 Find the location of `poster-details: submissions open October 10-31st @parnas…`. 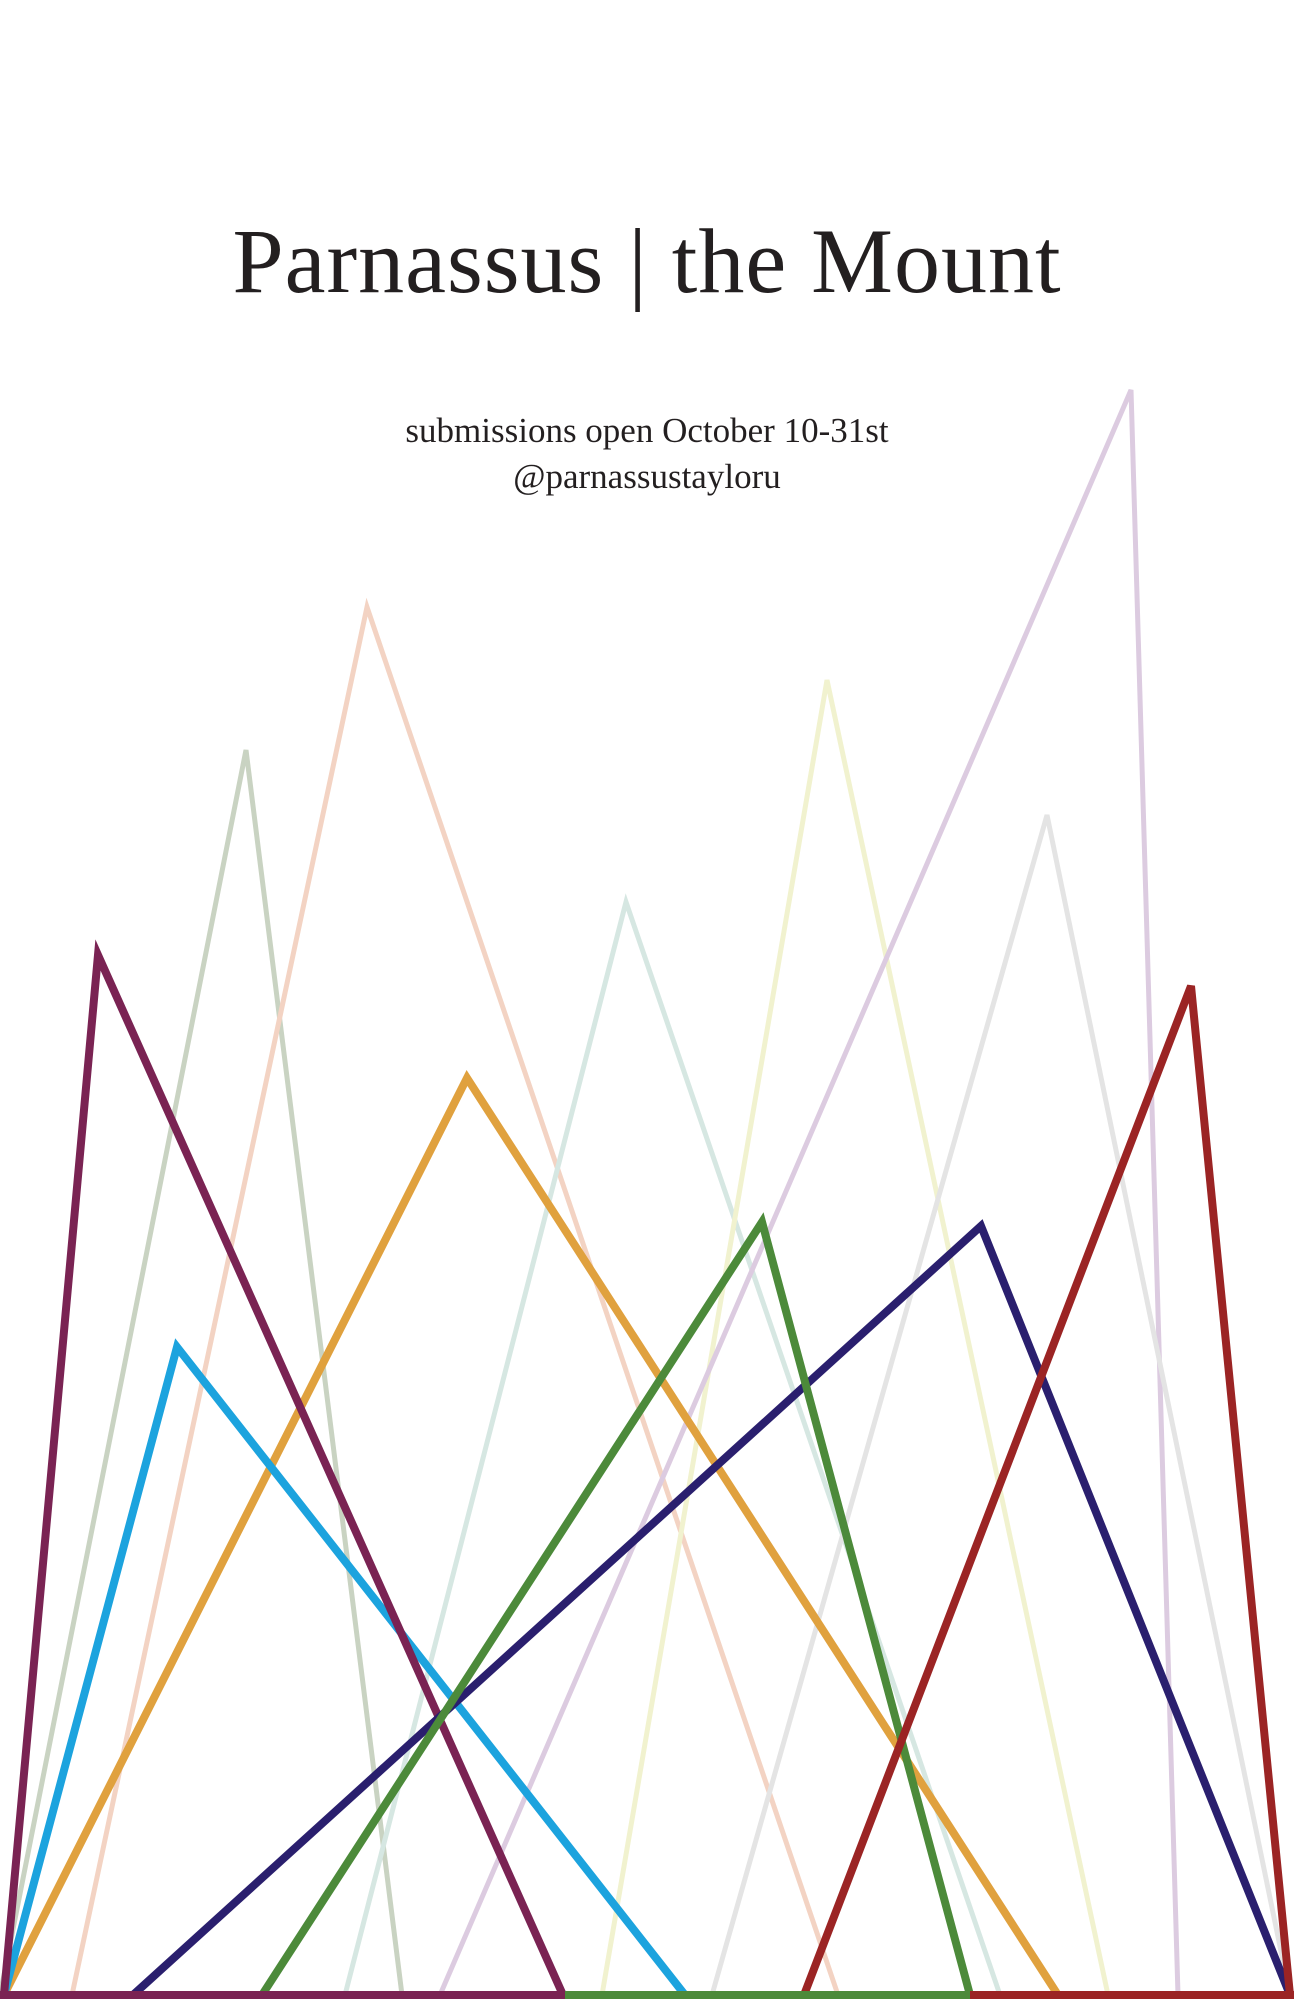

poster-details: submissions open October 10-31st @parnas… is located at coordinates (647, 453).